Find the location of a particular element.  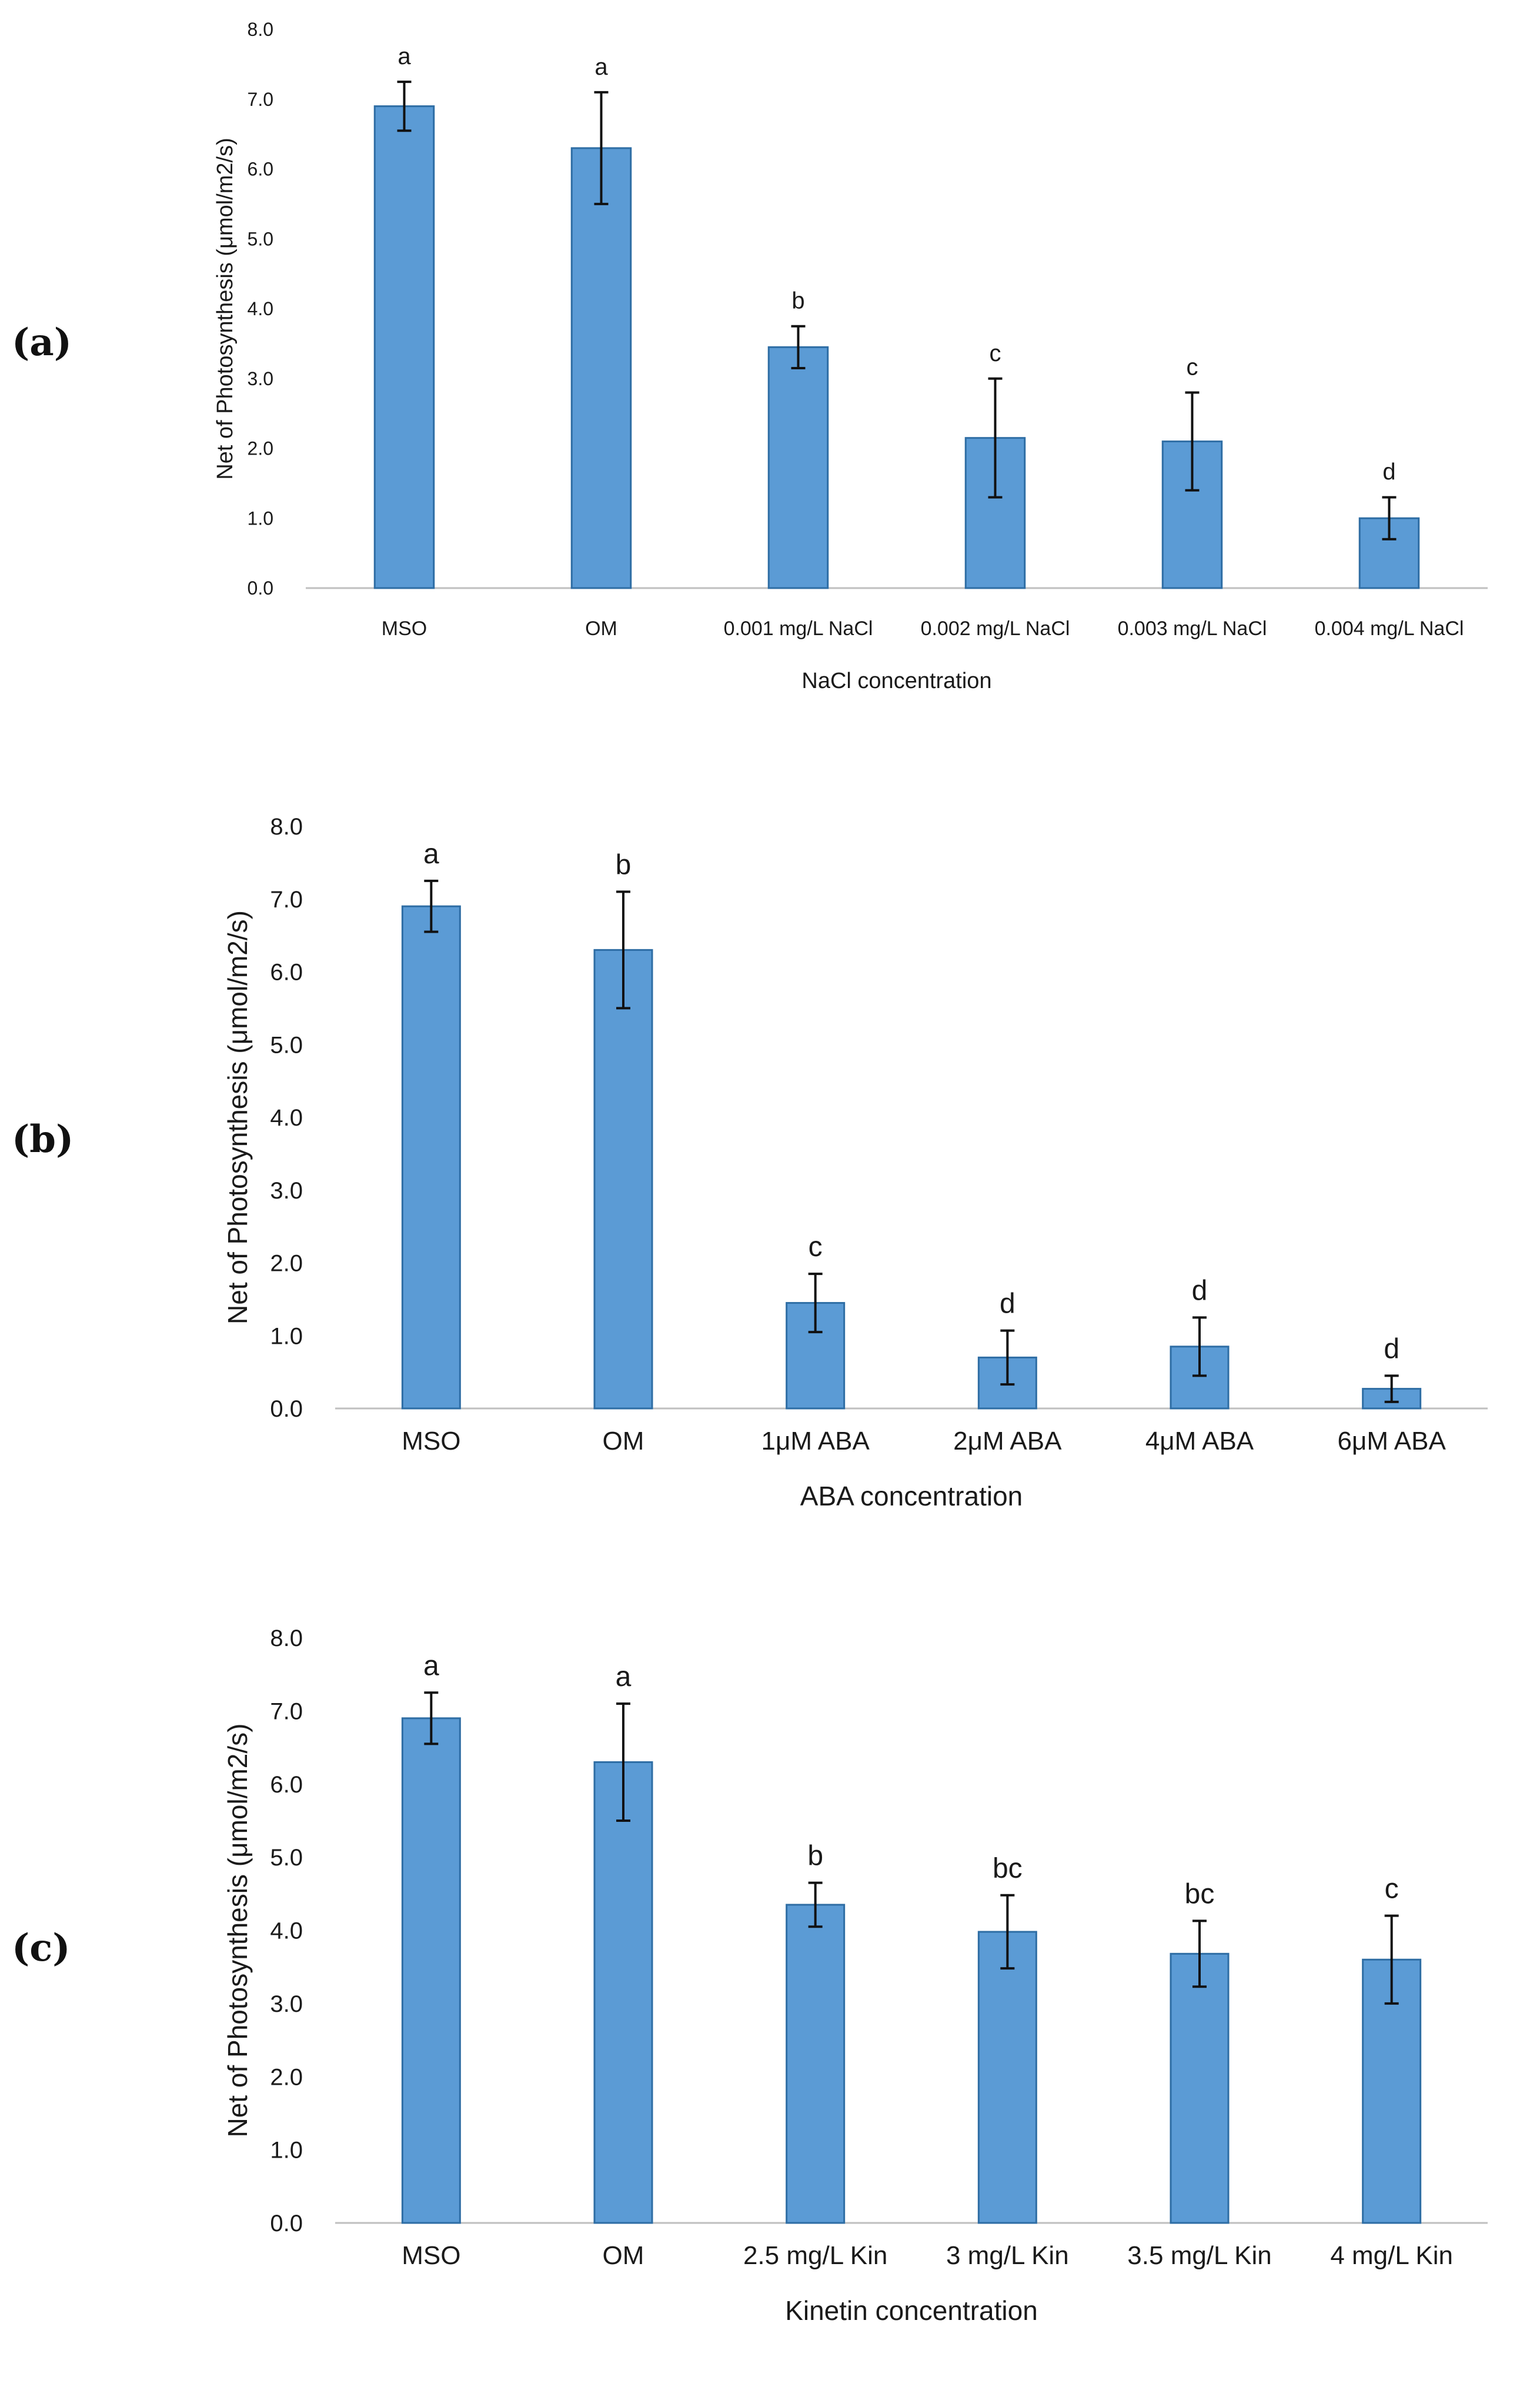

x-tick-label: 3 mg/L Kin is located at coordinates (1007, 2255).